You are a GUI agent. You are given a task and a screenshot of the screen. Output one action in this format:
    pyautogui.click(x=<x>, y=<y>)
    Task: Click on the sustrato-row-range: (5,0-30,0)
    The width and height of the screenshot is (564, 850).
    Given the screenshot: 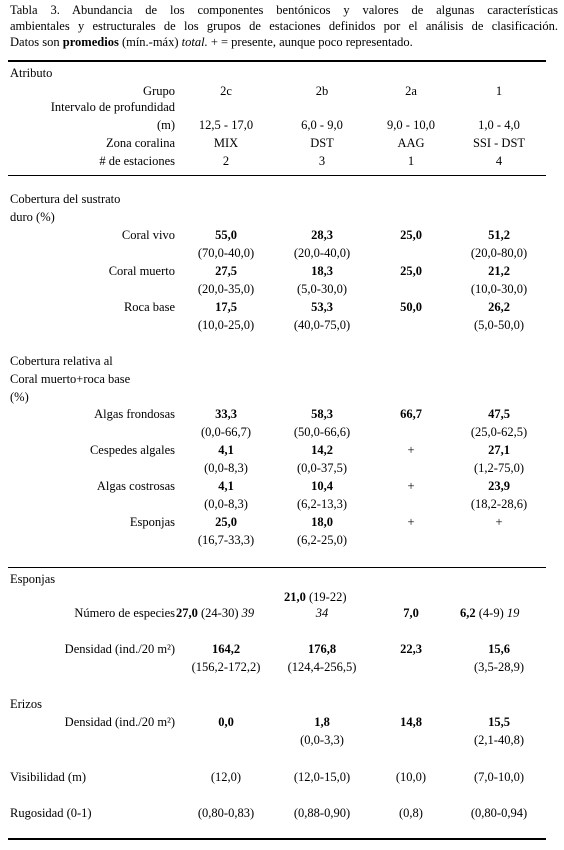 What is the action you would take?
    pyautogui.click(x=322, y=289)
    